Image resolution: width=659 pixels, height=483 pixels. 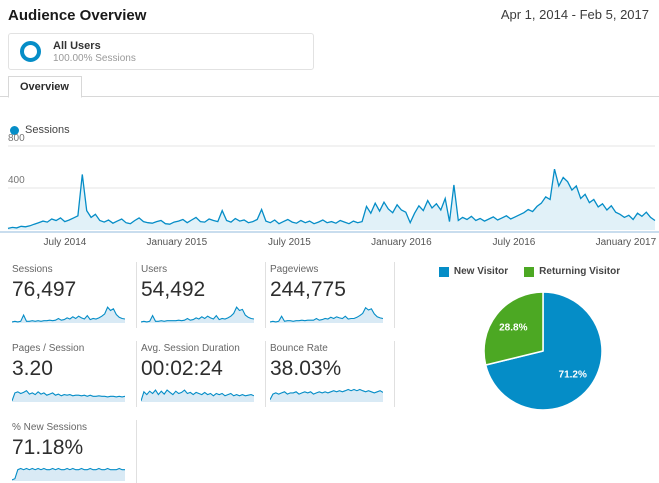 What do you see at coordinates (16, 180) in the screenshot?
I see `y-tick-label: 400` at bounding box center [16, 180].